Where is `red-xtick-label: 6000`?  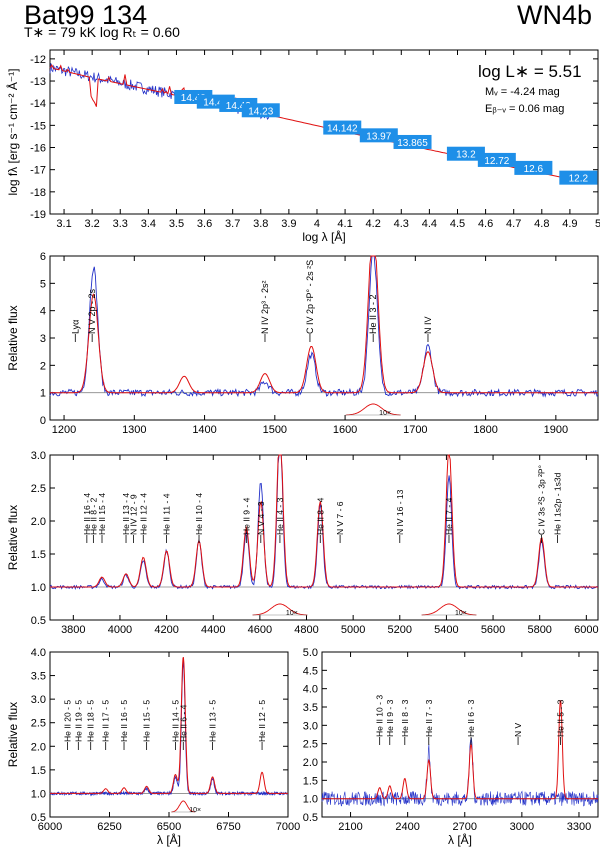
red-xtick-label: 6000 is located at coordinates (50, 827).